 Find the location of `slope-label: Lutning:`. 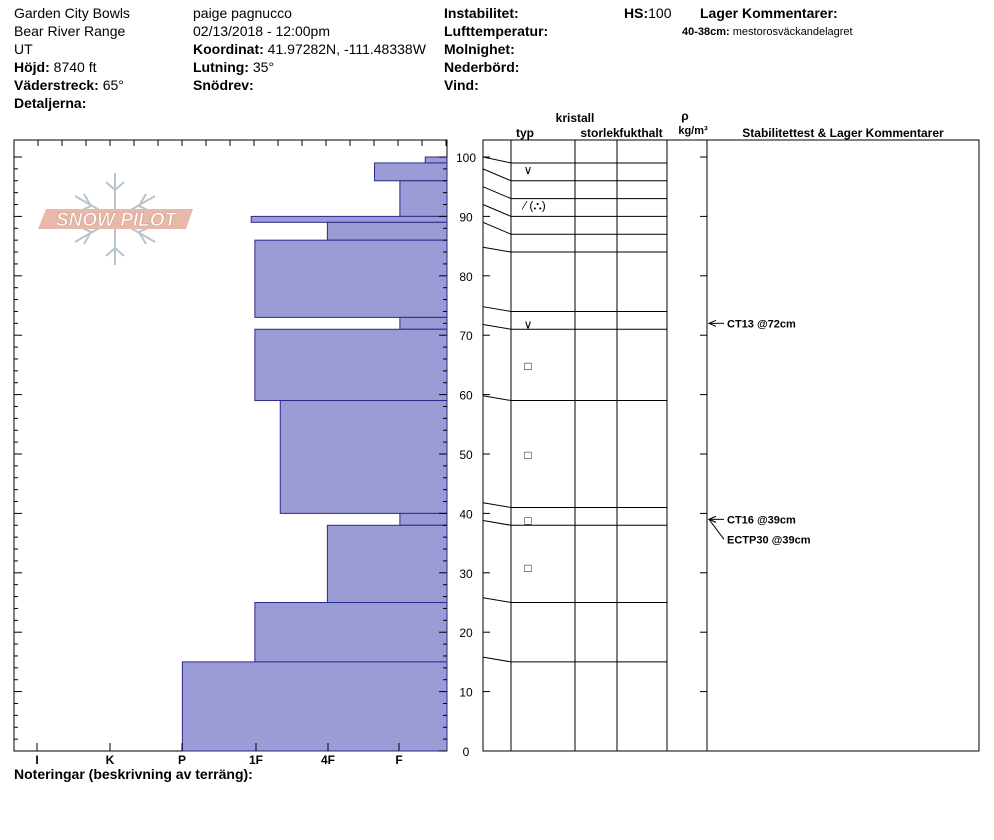

slope-label: Lutning: is located at coordinates (221, 67).